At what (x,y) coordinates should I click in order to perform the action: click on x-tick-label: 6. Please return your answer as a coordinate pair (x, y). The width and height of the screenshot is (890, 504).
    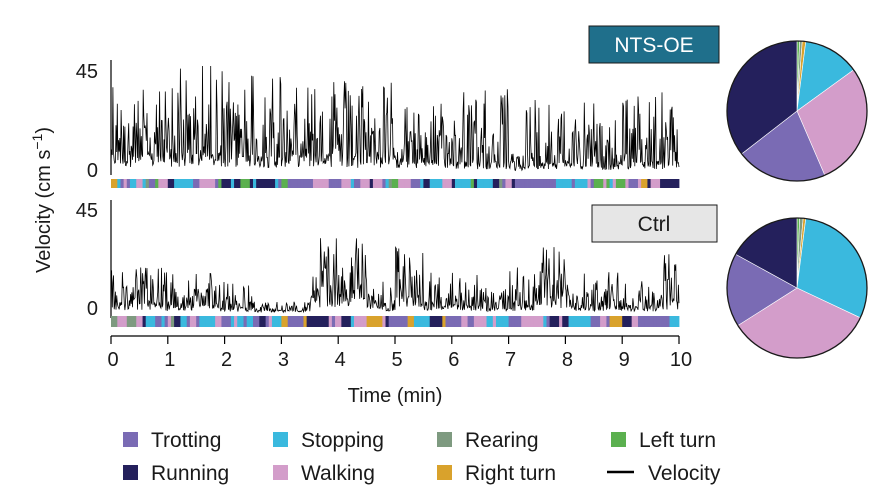
    Looking at the image, I should click on (453, 360).